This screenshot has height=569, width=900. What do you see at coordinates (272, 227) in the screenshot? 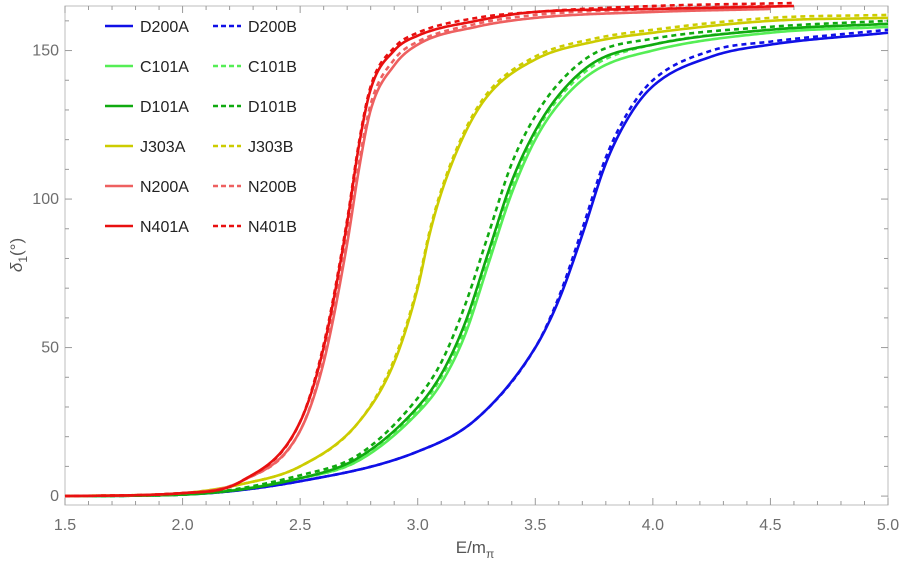
I see `legend-label-n401b: N401B` at bounding box center [272, 227].